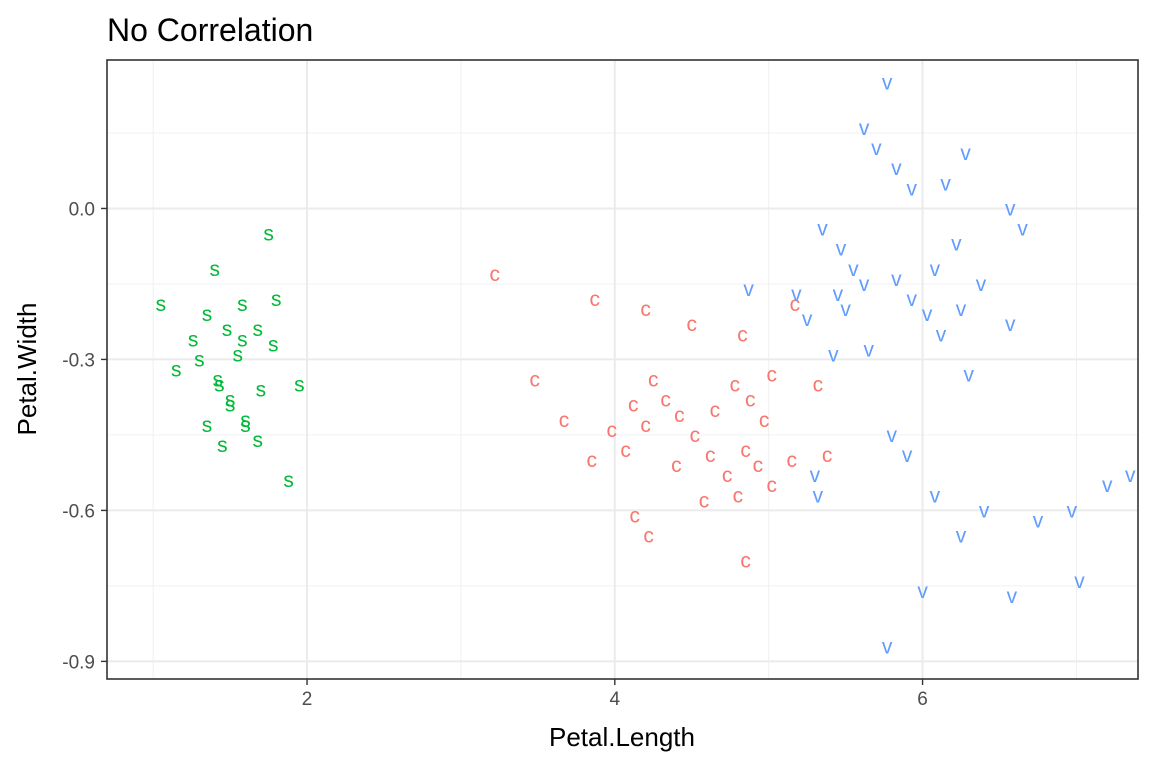  Describe the element at coordinates (615, 699) in the screenshot. I see `x-tick-label: 4` at that location.